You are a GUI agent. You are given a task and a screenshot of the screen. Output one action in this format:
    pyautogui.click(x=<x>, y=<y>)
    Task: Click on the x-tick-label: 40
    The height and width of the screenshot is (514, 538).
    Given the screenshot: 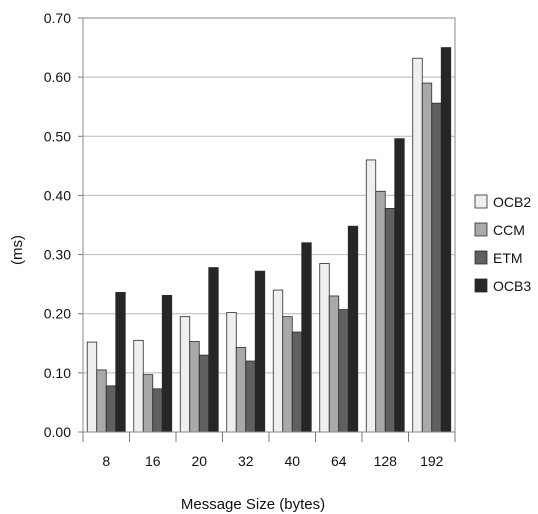 What is the action you would take?
    pyautogui.click(x=292, y=461)
    